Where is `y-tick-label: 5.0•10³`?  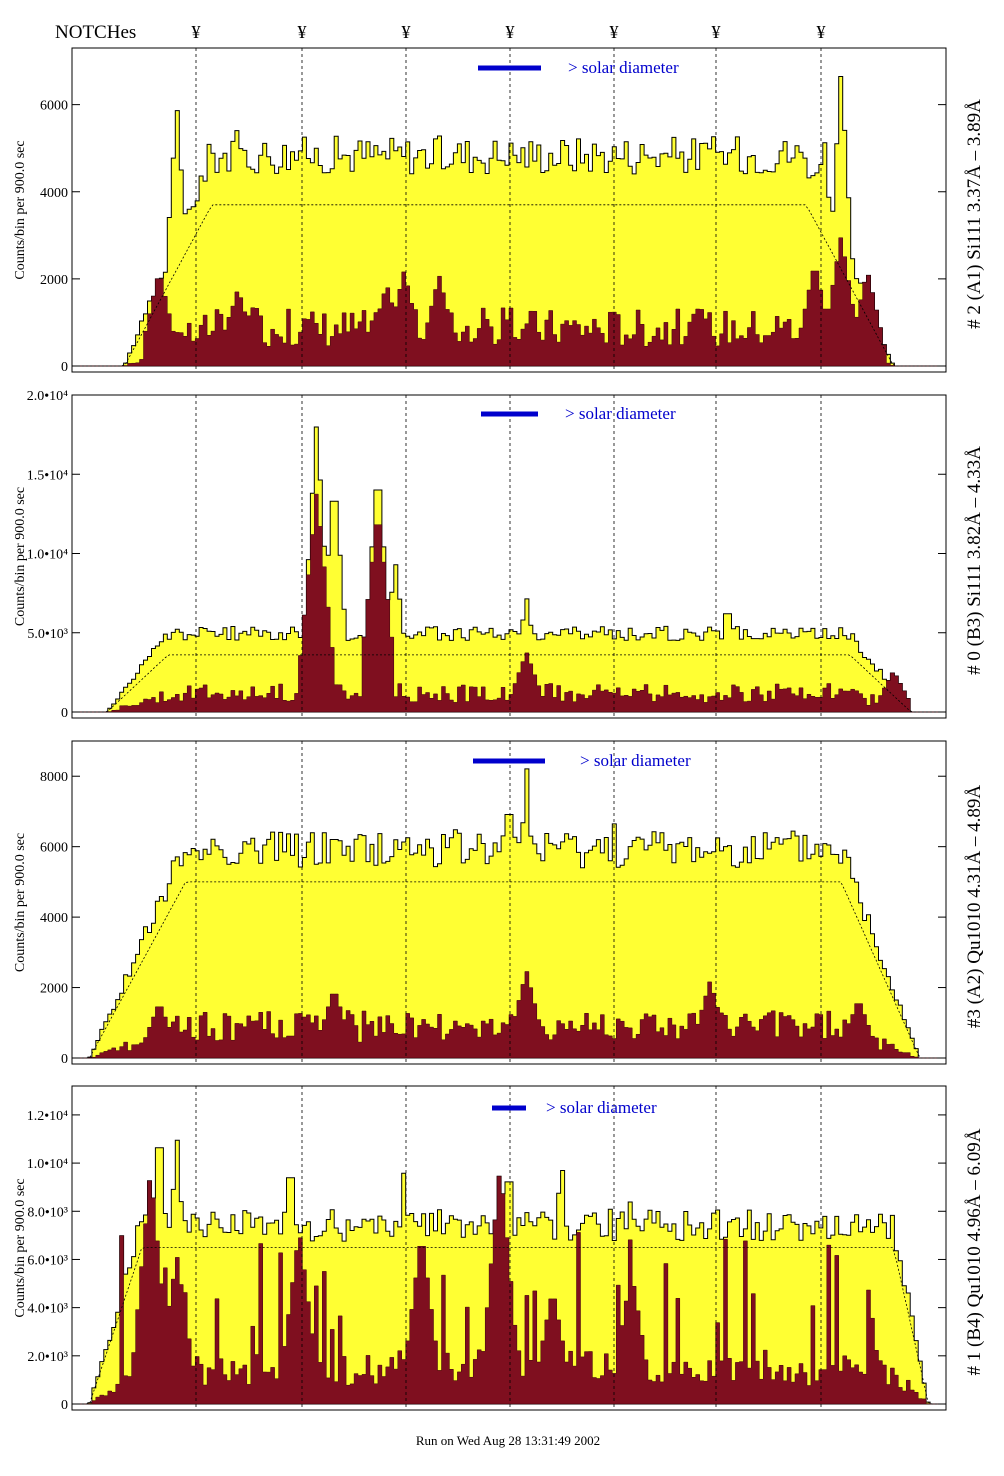
y-tick-label: 5.0•10³ is located at coordinates (47, 634).